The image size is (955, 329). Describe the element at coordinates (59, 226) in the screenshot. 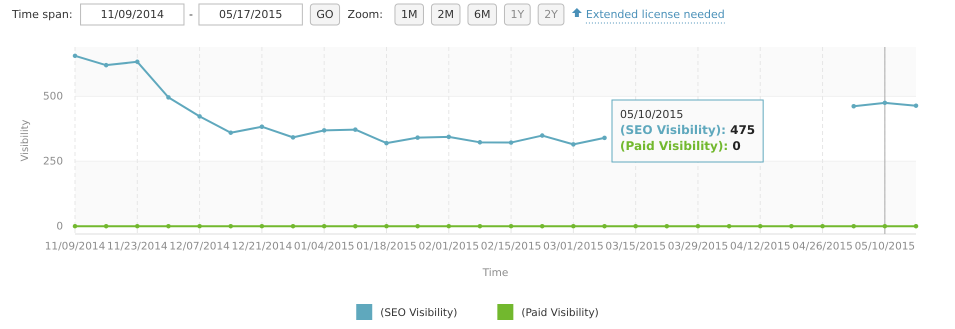

I see `y-tick-label: 0` at that location.